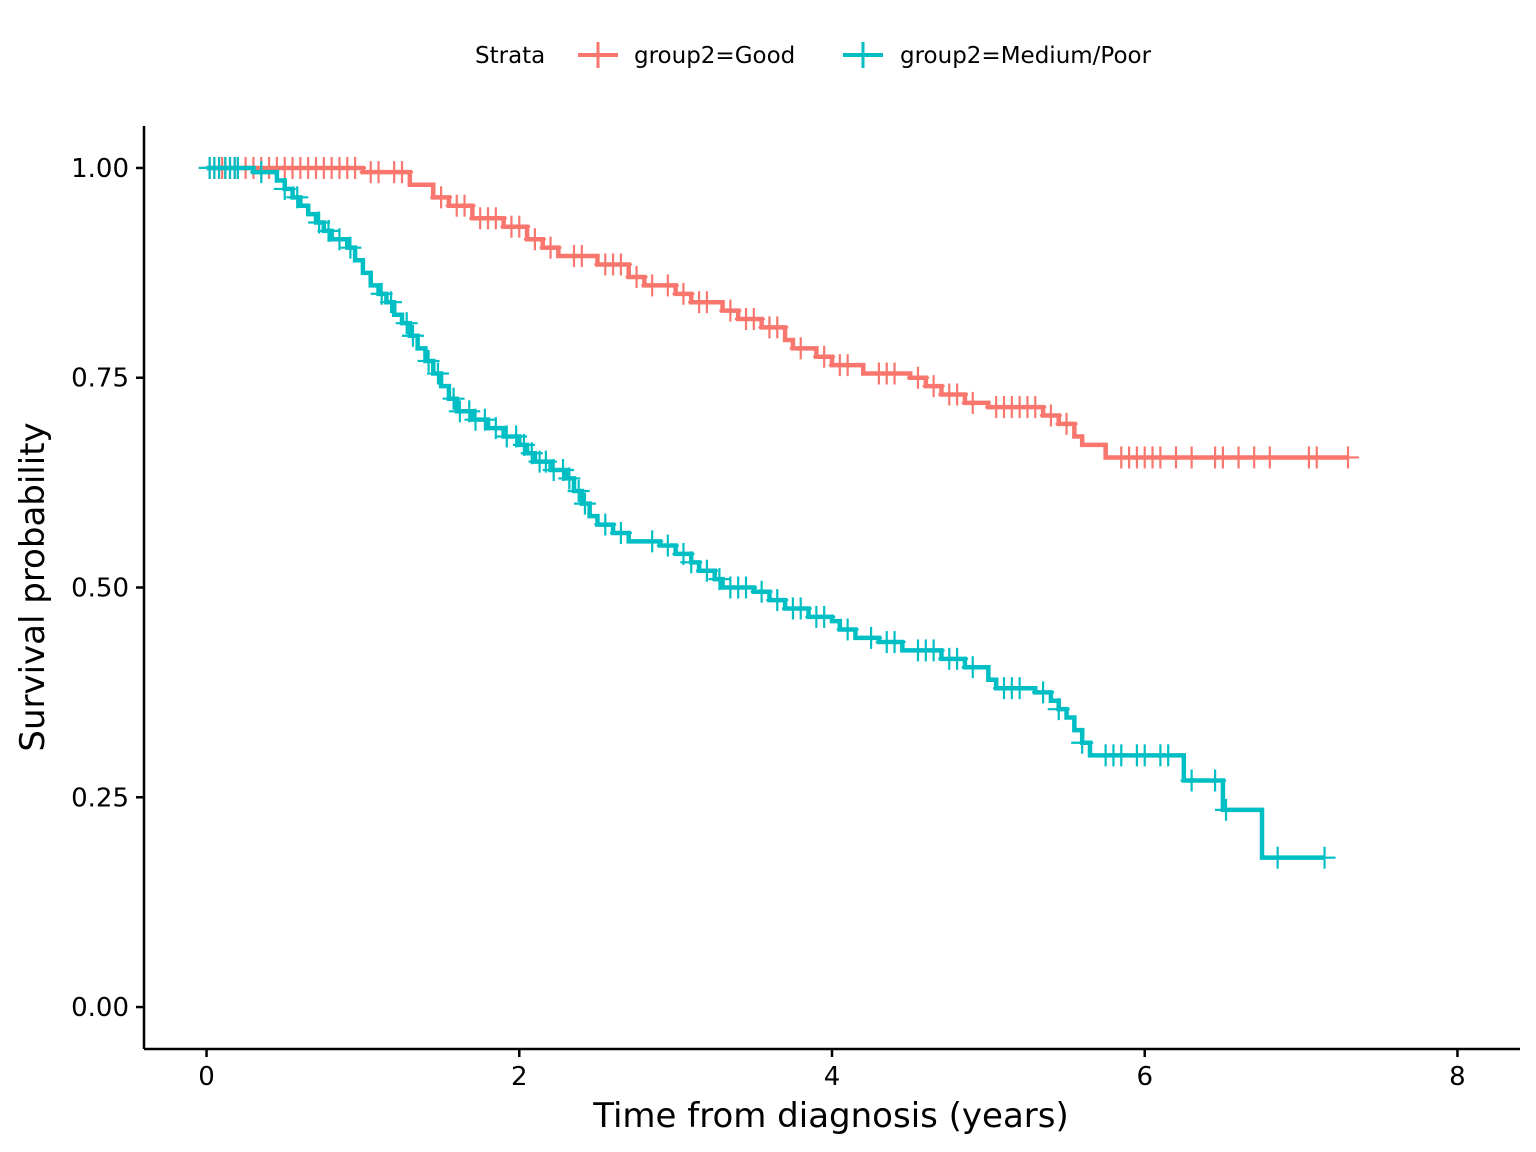 The height and width of the screenshot is (1152, 1536). I want to click on legend-label-medium-poor: group2=Medium/Poor, so click(1026, 56).